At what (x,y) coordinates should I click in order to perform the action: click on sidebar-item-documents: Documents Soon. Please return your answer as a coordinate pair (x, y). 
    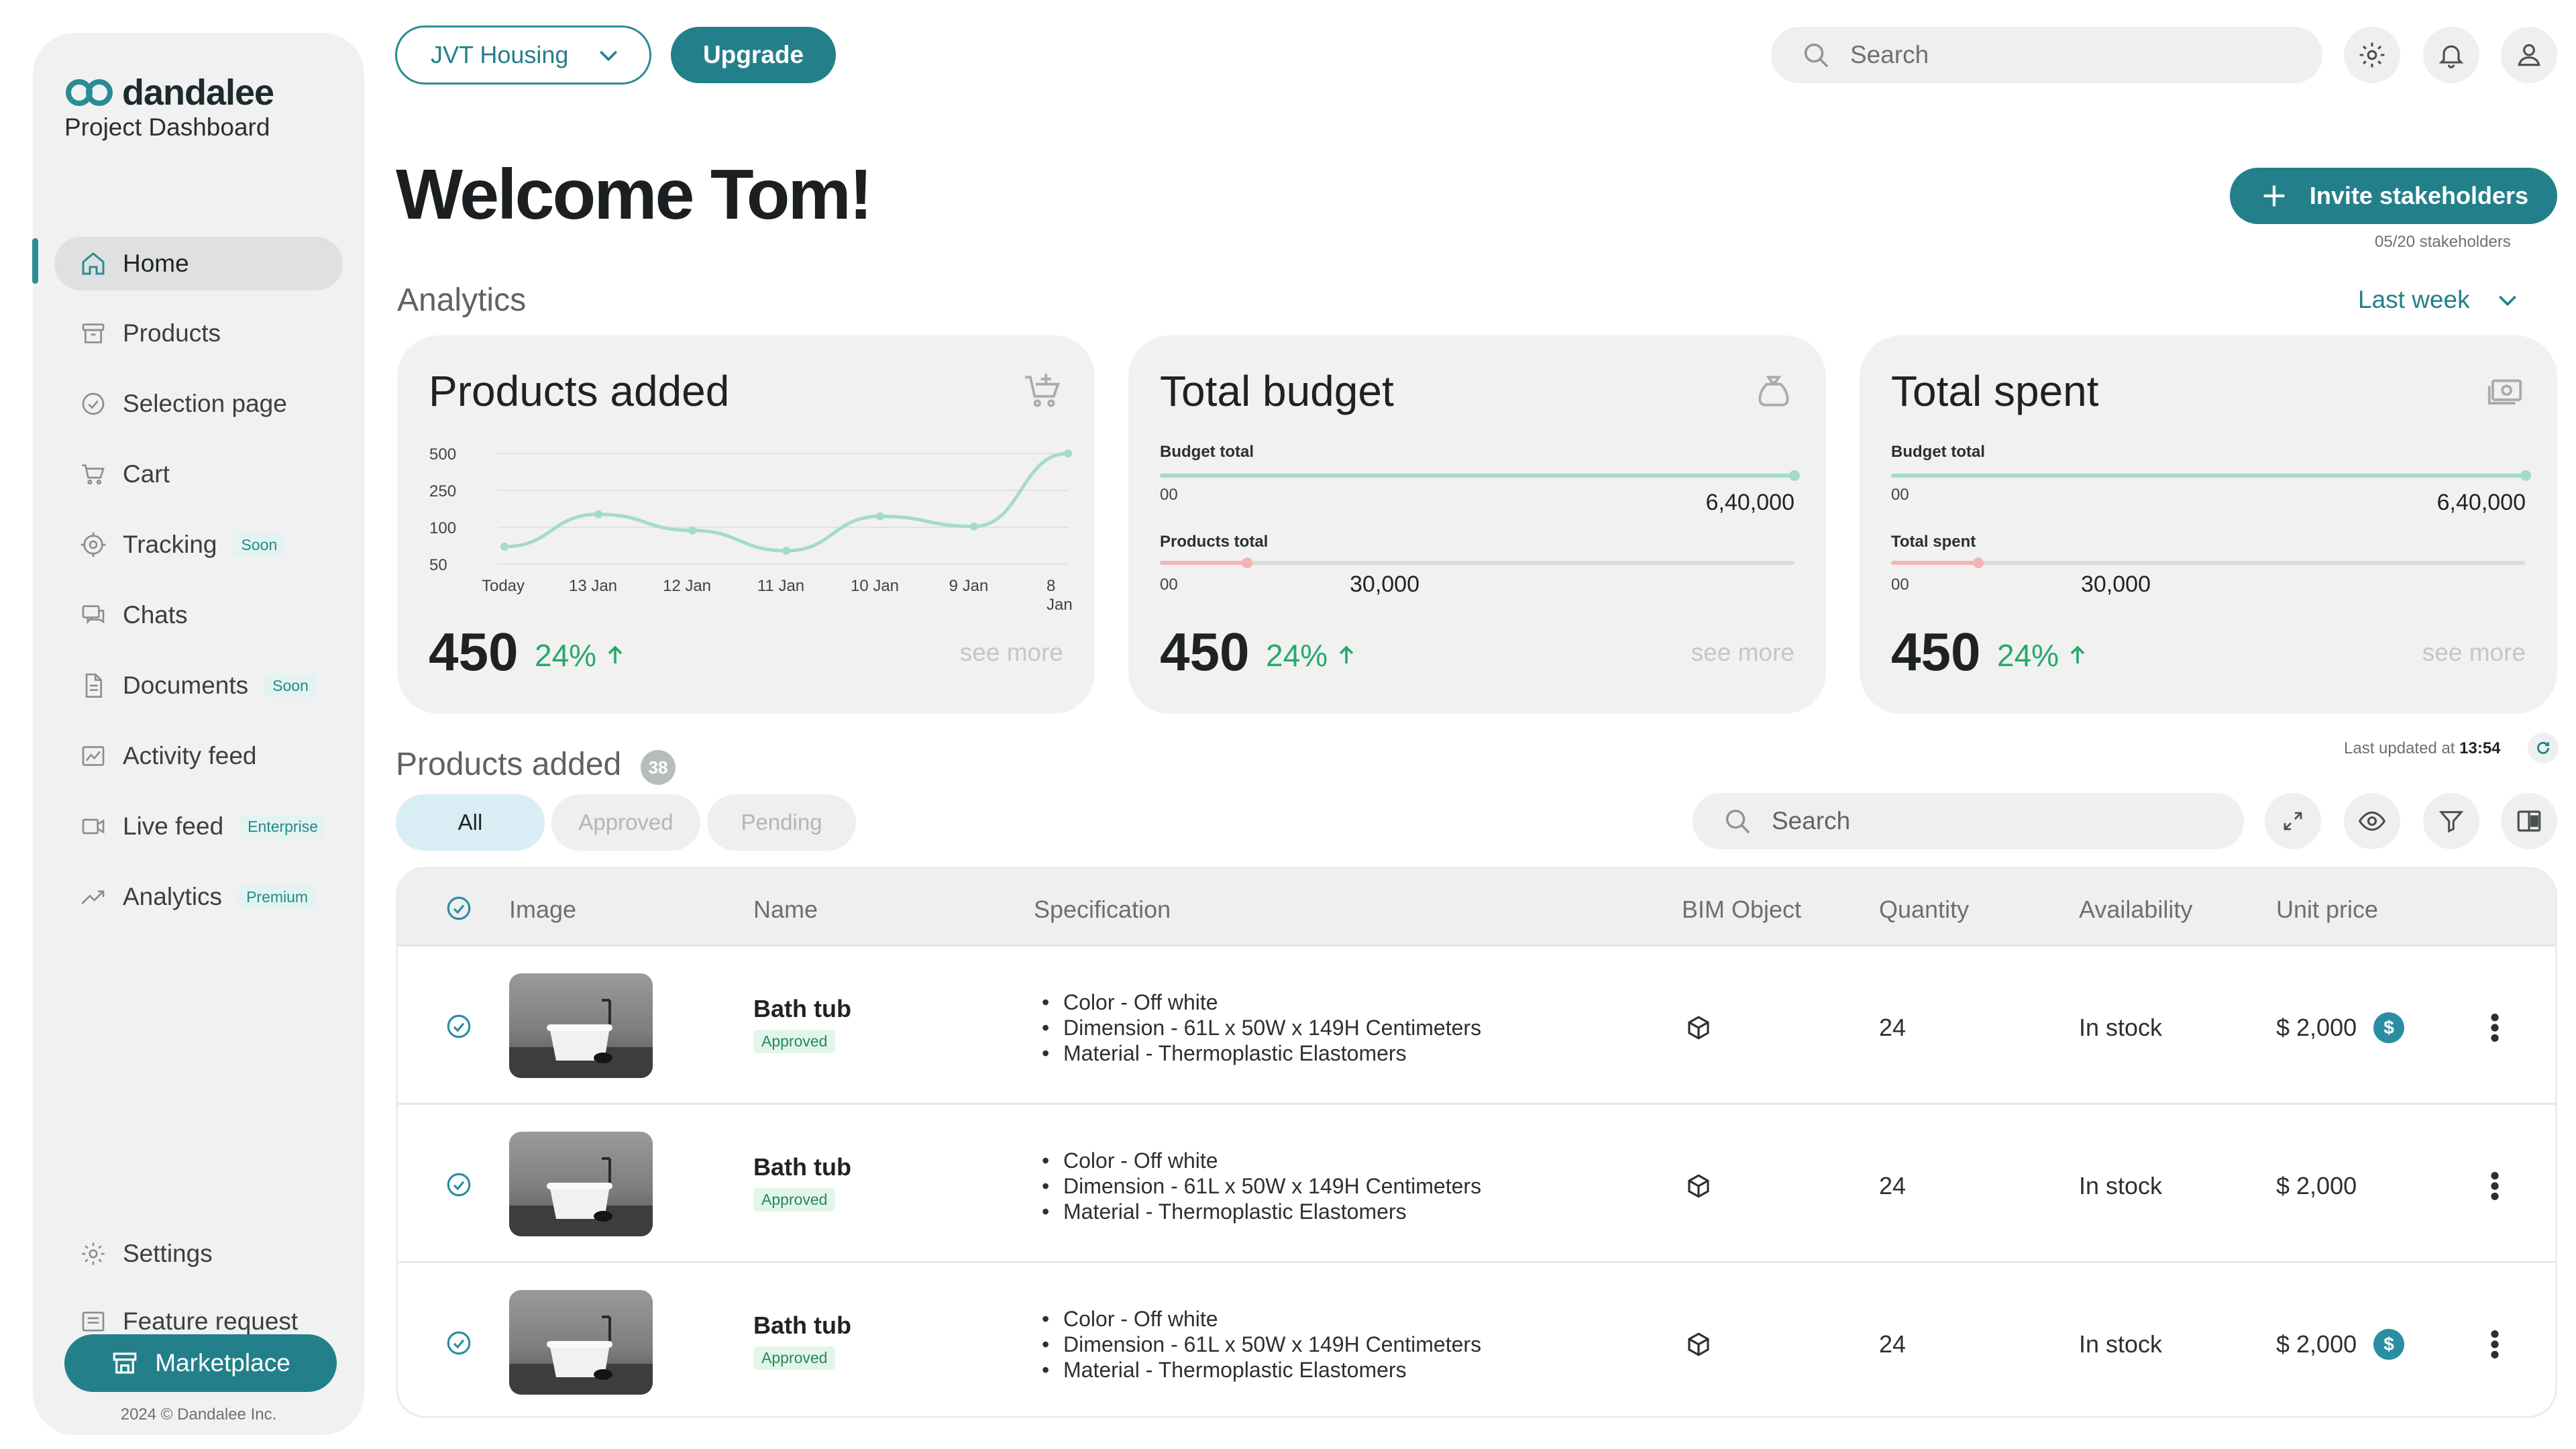
    Looking at the image, I should click on (198, 685).